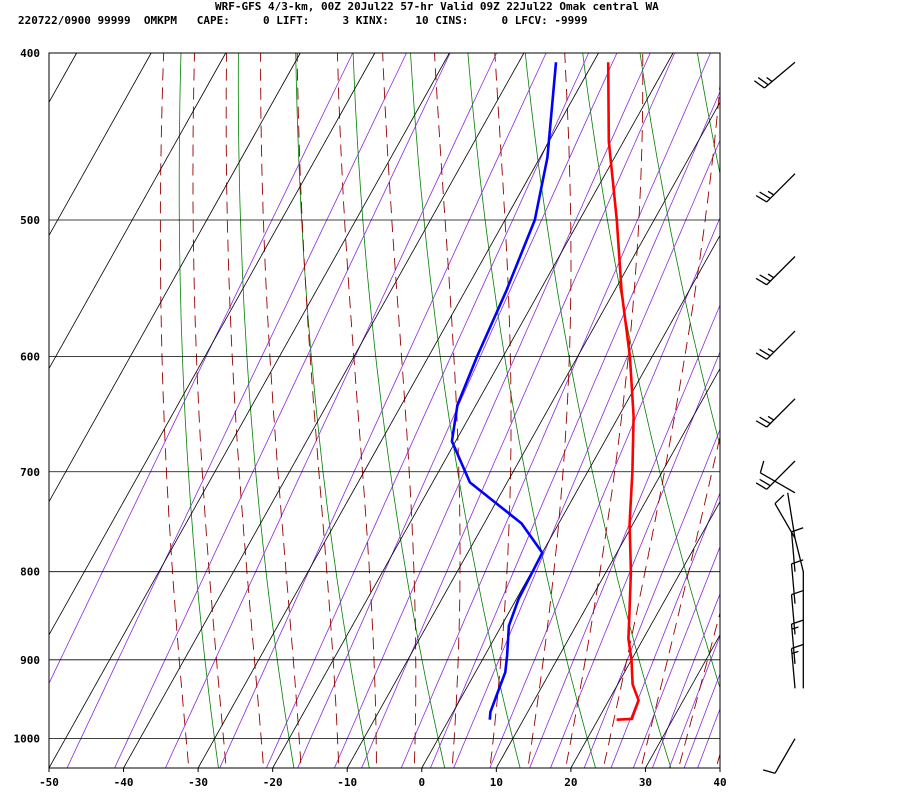 This screenshot has height=800, width=900. What do you see at coordinates (570, 782) in the screenshot?
I see `x-tick-label: 20` at bounding box center [570, 782].